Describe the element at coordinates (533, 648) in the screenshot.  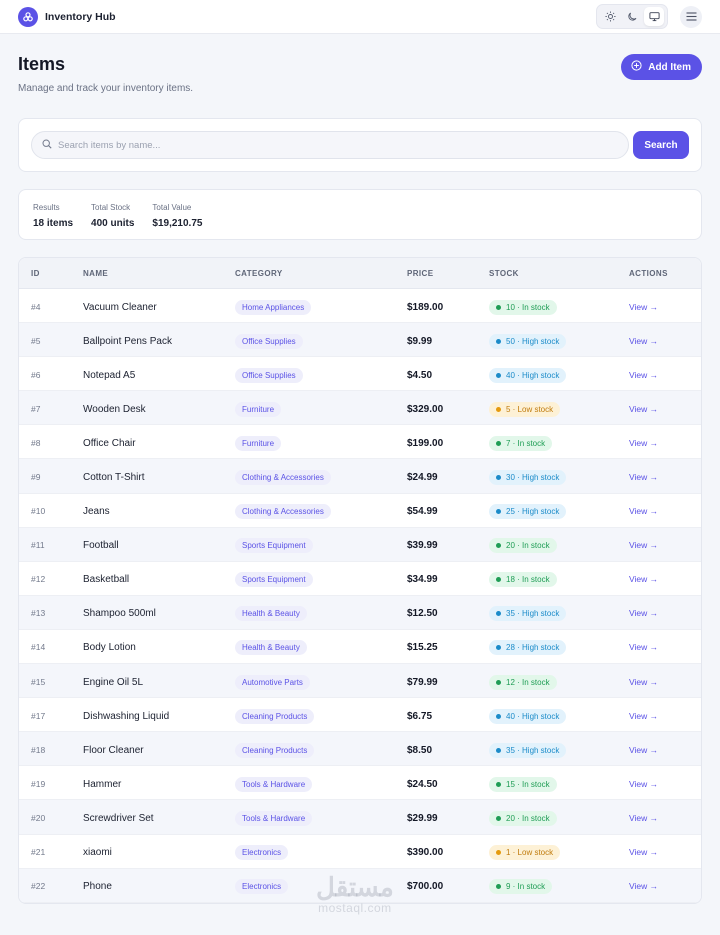
I see `stock-label: 28 · High stock` at that location.